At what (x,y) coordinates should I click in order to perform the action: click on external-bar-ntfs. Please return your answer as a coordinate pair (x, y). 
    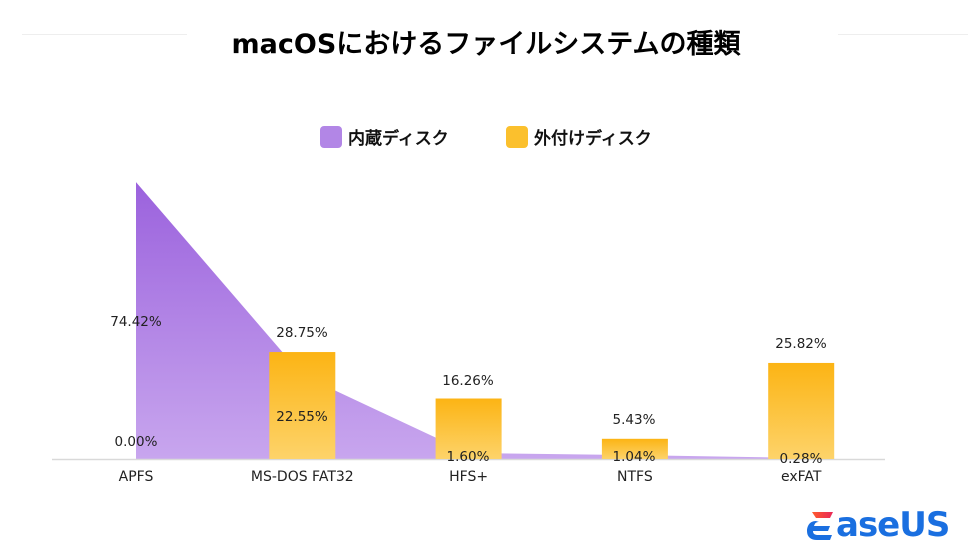
    Looking at the image, I should click on (634, 448).